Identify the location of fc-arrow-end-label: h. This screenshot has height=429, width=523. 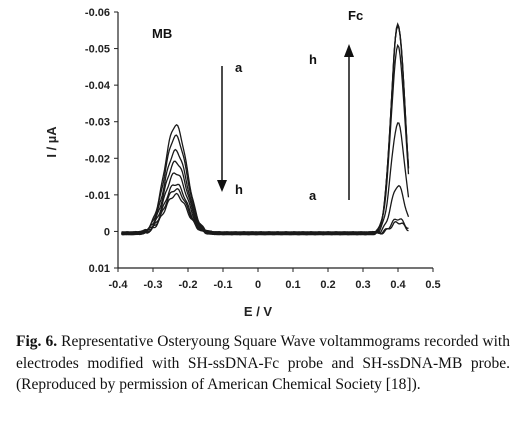
(313, 59).